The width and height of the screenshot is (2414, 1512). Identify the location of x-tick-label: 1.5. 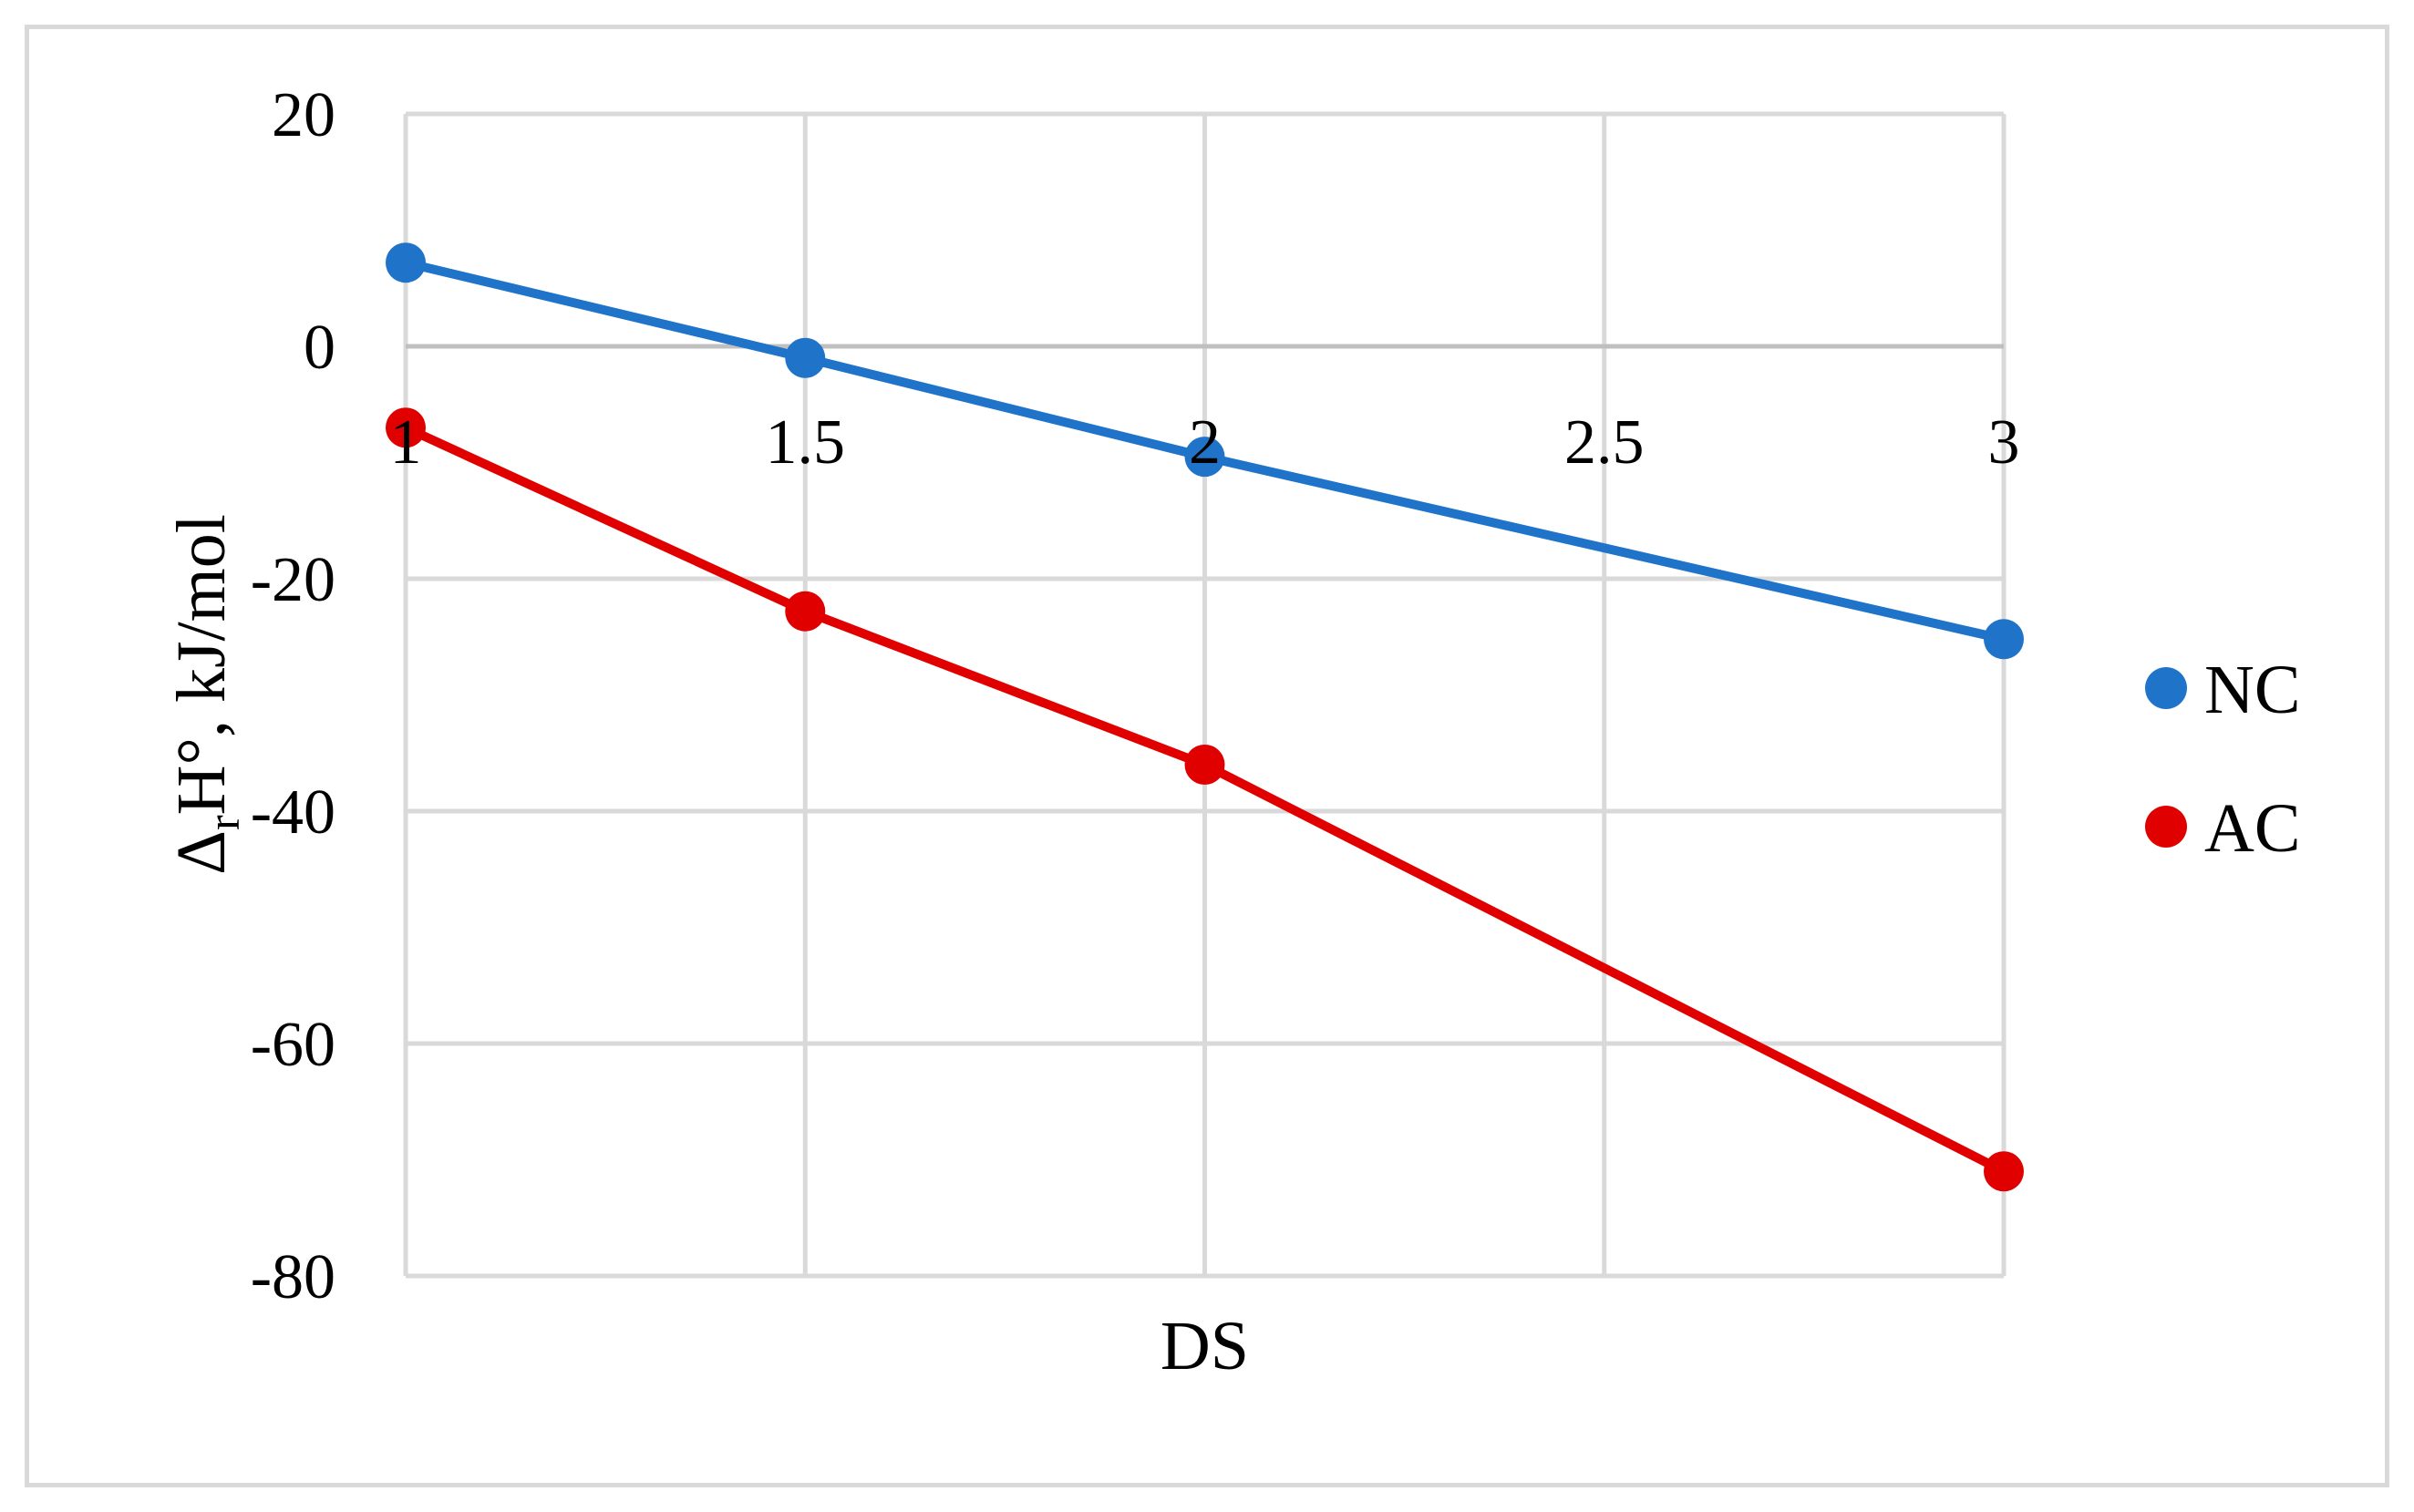
(806, 442).